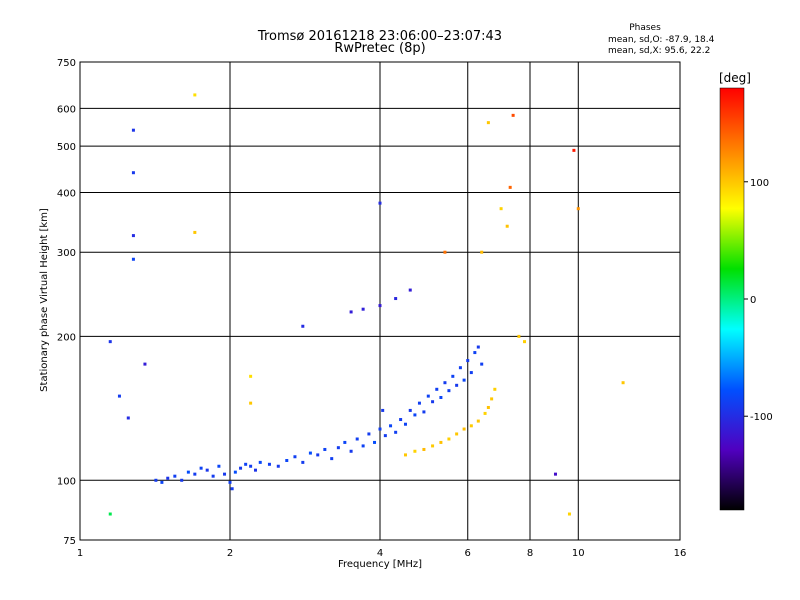  Describe the element at coordinates (661, 40) in the screenshot. I see `phases-line-o: mean, sd,O: -87.9, 18.4` at that location.